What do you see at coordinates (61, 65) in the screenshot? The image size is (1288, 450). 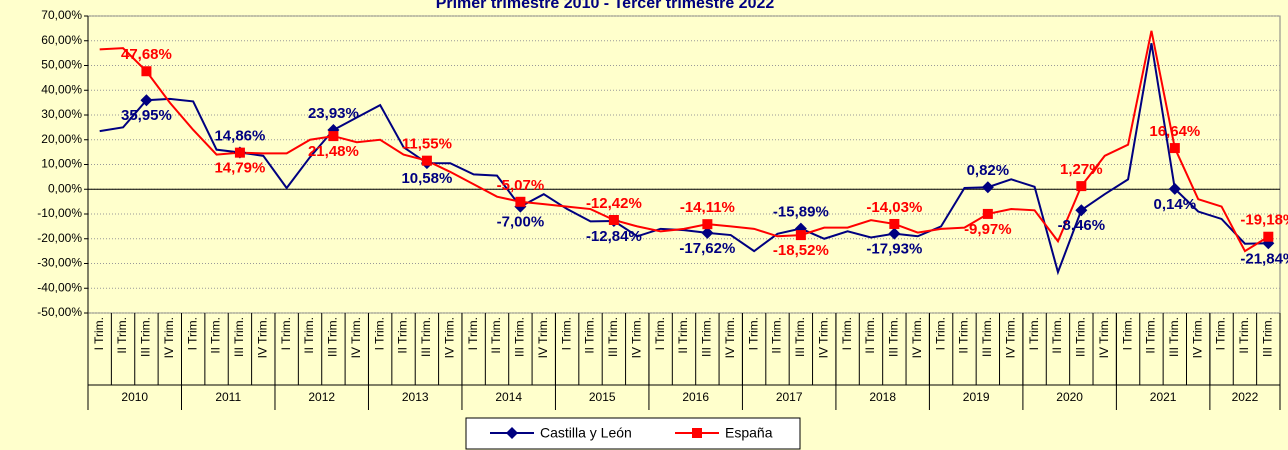 I see `y-tick-label: 50,00%` at bounding box center [61, 65].